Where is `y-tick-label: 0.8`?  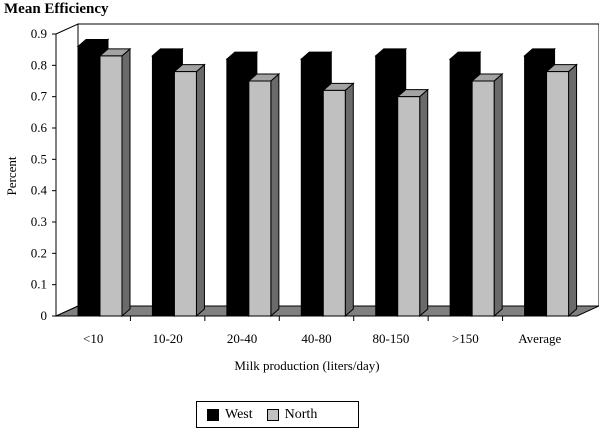
y-tick-label: 0.8 is located at coordinates (39, 64).